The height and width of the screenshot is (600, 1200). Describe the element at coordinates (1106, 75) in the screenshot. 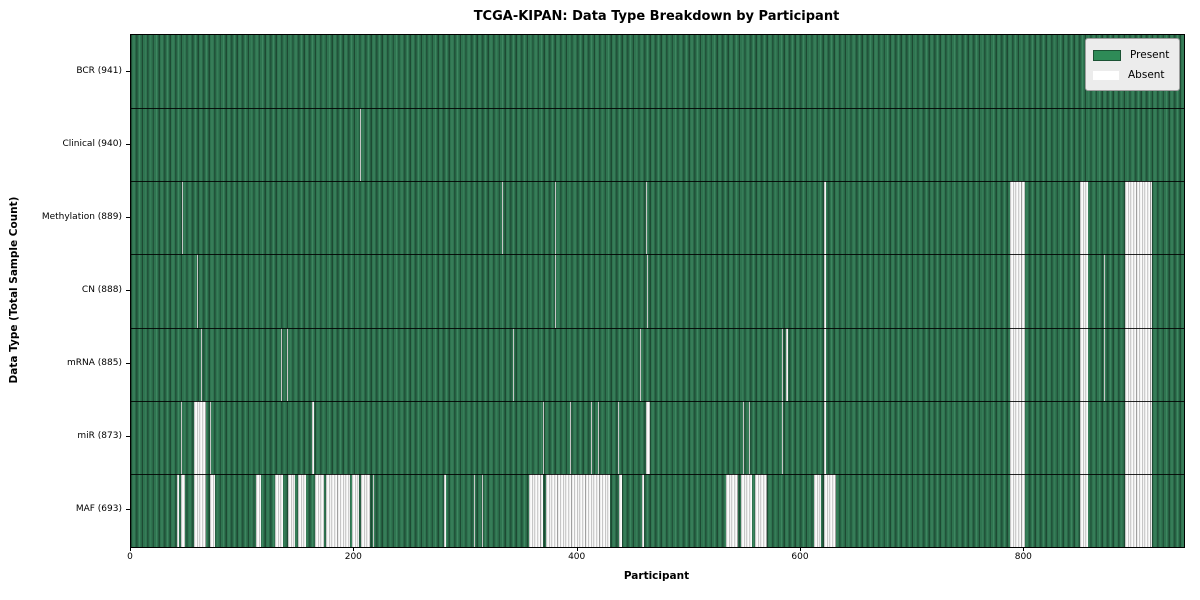

I see `legend-swatch-absent` at that location.